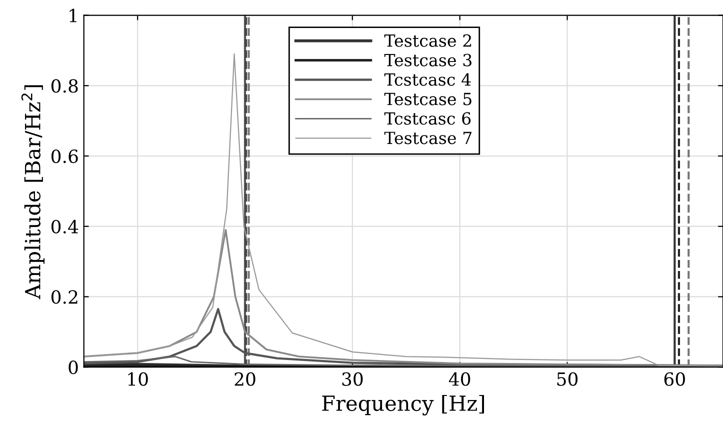 The width and height of the screenshot is (723, 437). What do you see at coordinates (64, 86) in the screenshot?
I see `y-tick-label: 0.8` at bounding box center [64, 86].